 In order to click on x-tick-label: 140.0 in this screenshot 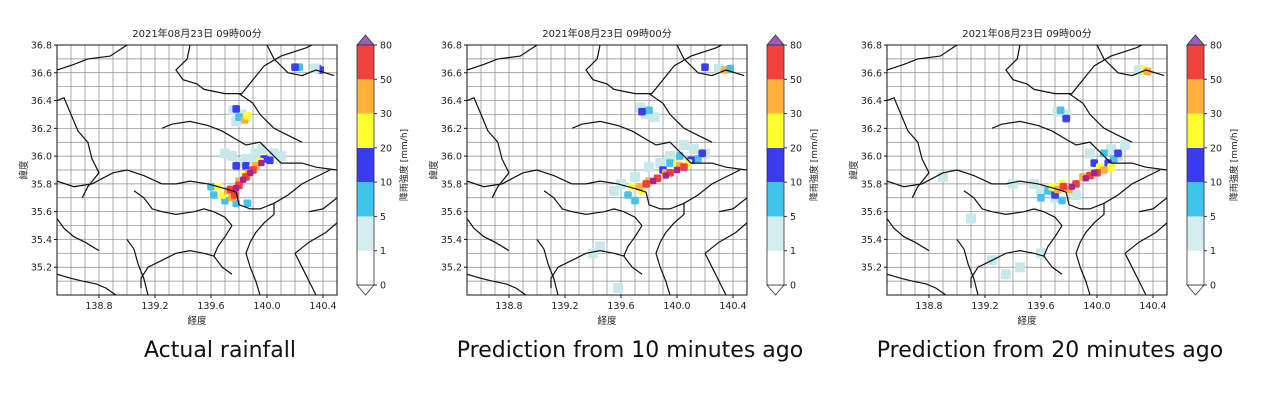, I will do `click(266, 306)`.